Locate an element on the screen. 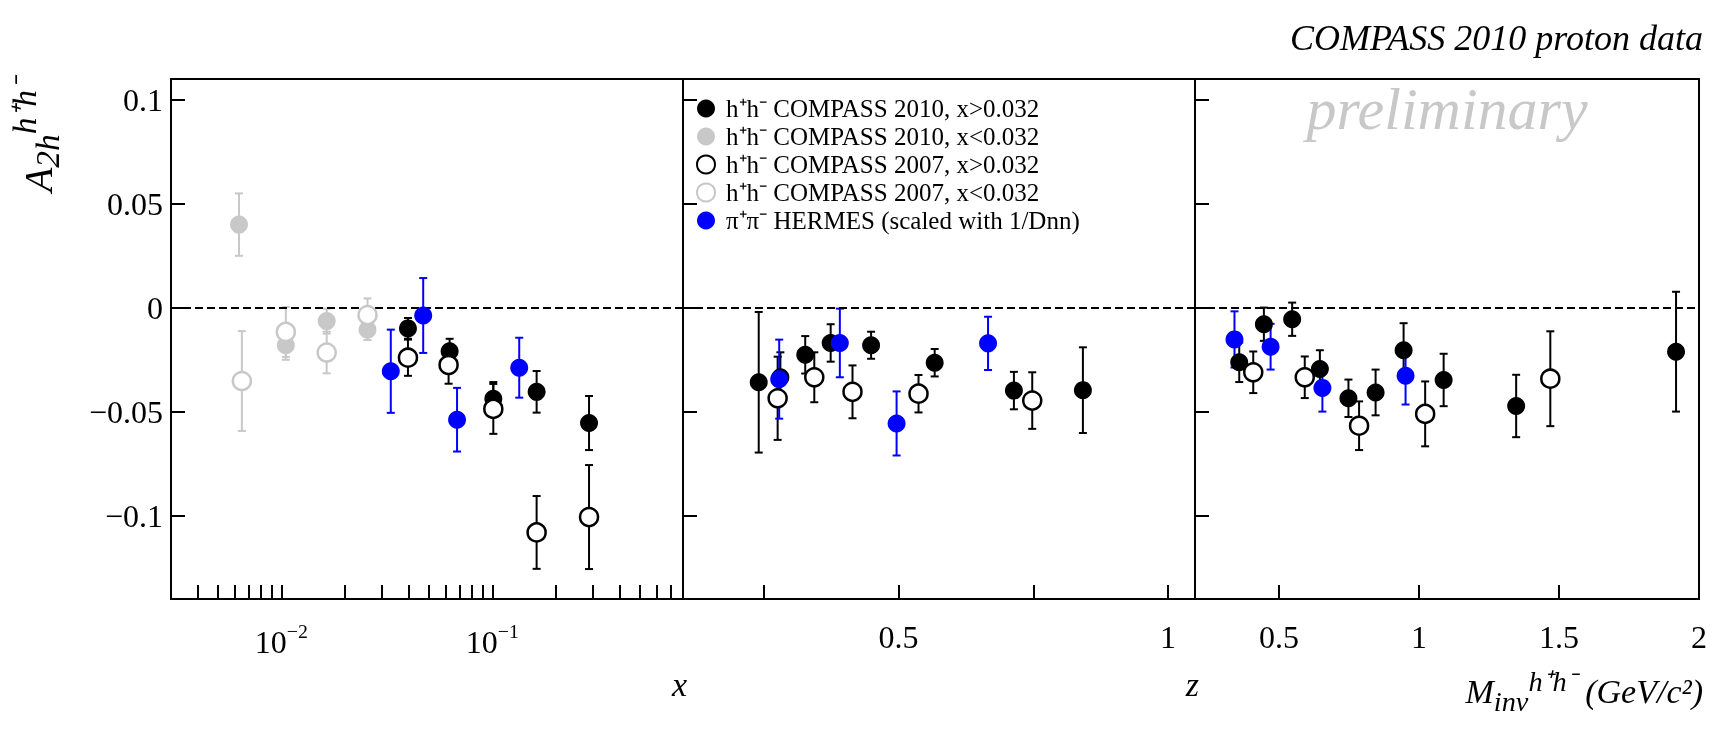 The height and width of the screenshot is (749, 1713). chart-title: COMPASS 2010 proton data is located at coordinates (1496, 38).